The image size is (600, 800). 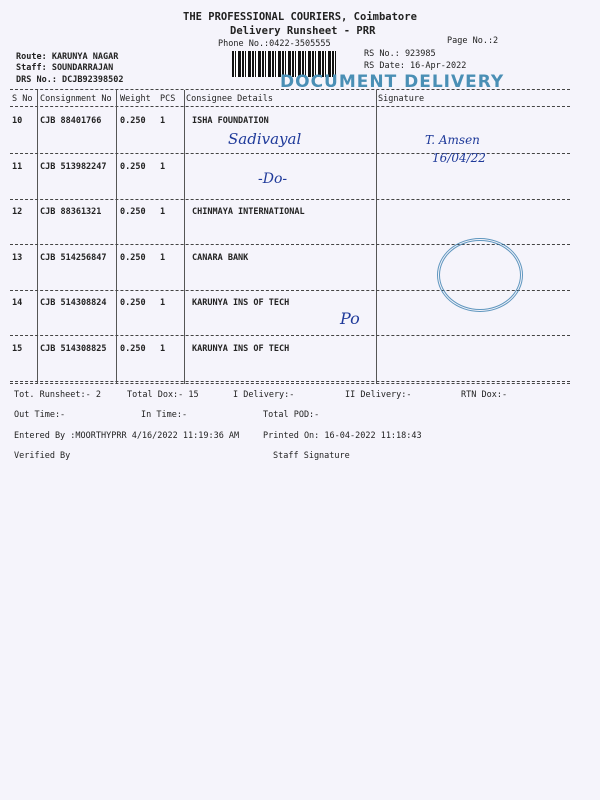 I want to click on in-time: In Time:-, so click(x=164, y=415).